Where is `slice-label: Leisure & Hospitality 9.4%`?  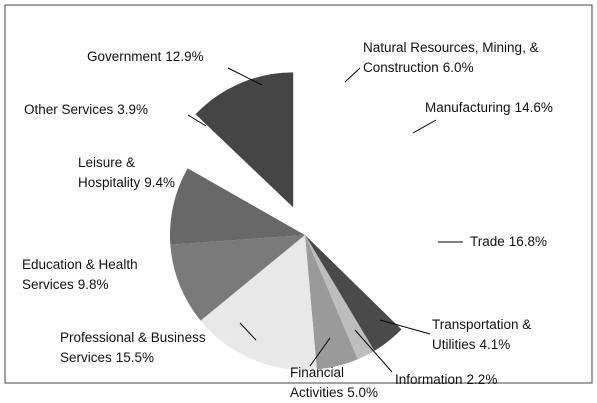 slice-label: Leisure & Hospitality 9.4% is located at coordinates (128, 173).